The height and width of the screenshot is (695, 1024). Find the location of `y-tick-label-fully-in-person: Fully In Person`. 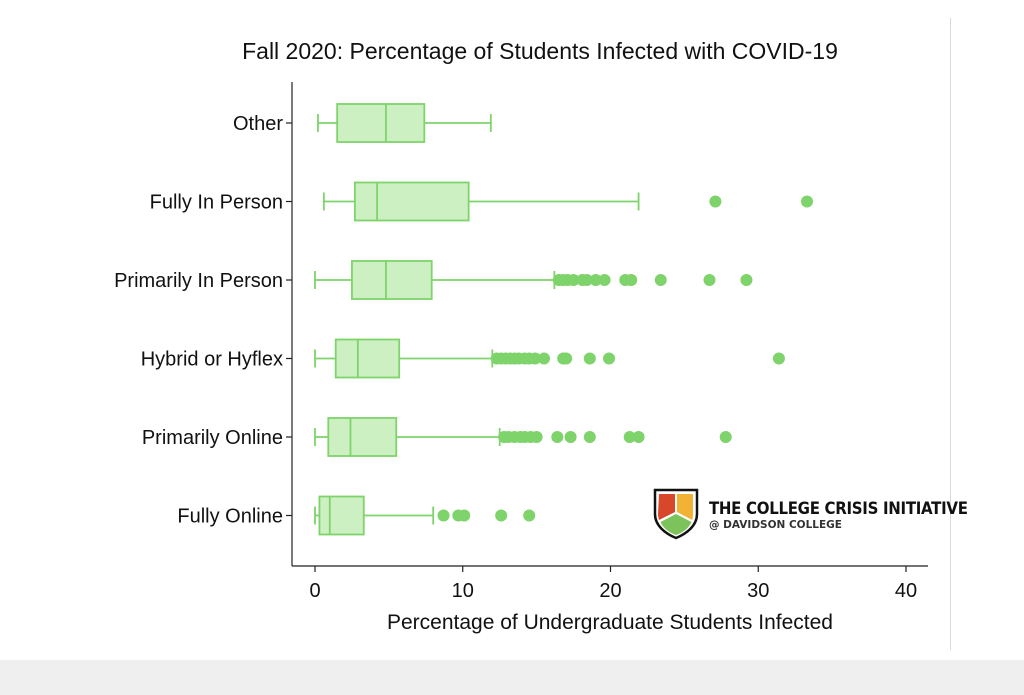

y-tick-label-fully-in-person: Fully In Person is located at coordinates (216, 203).